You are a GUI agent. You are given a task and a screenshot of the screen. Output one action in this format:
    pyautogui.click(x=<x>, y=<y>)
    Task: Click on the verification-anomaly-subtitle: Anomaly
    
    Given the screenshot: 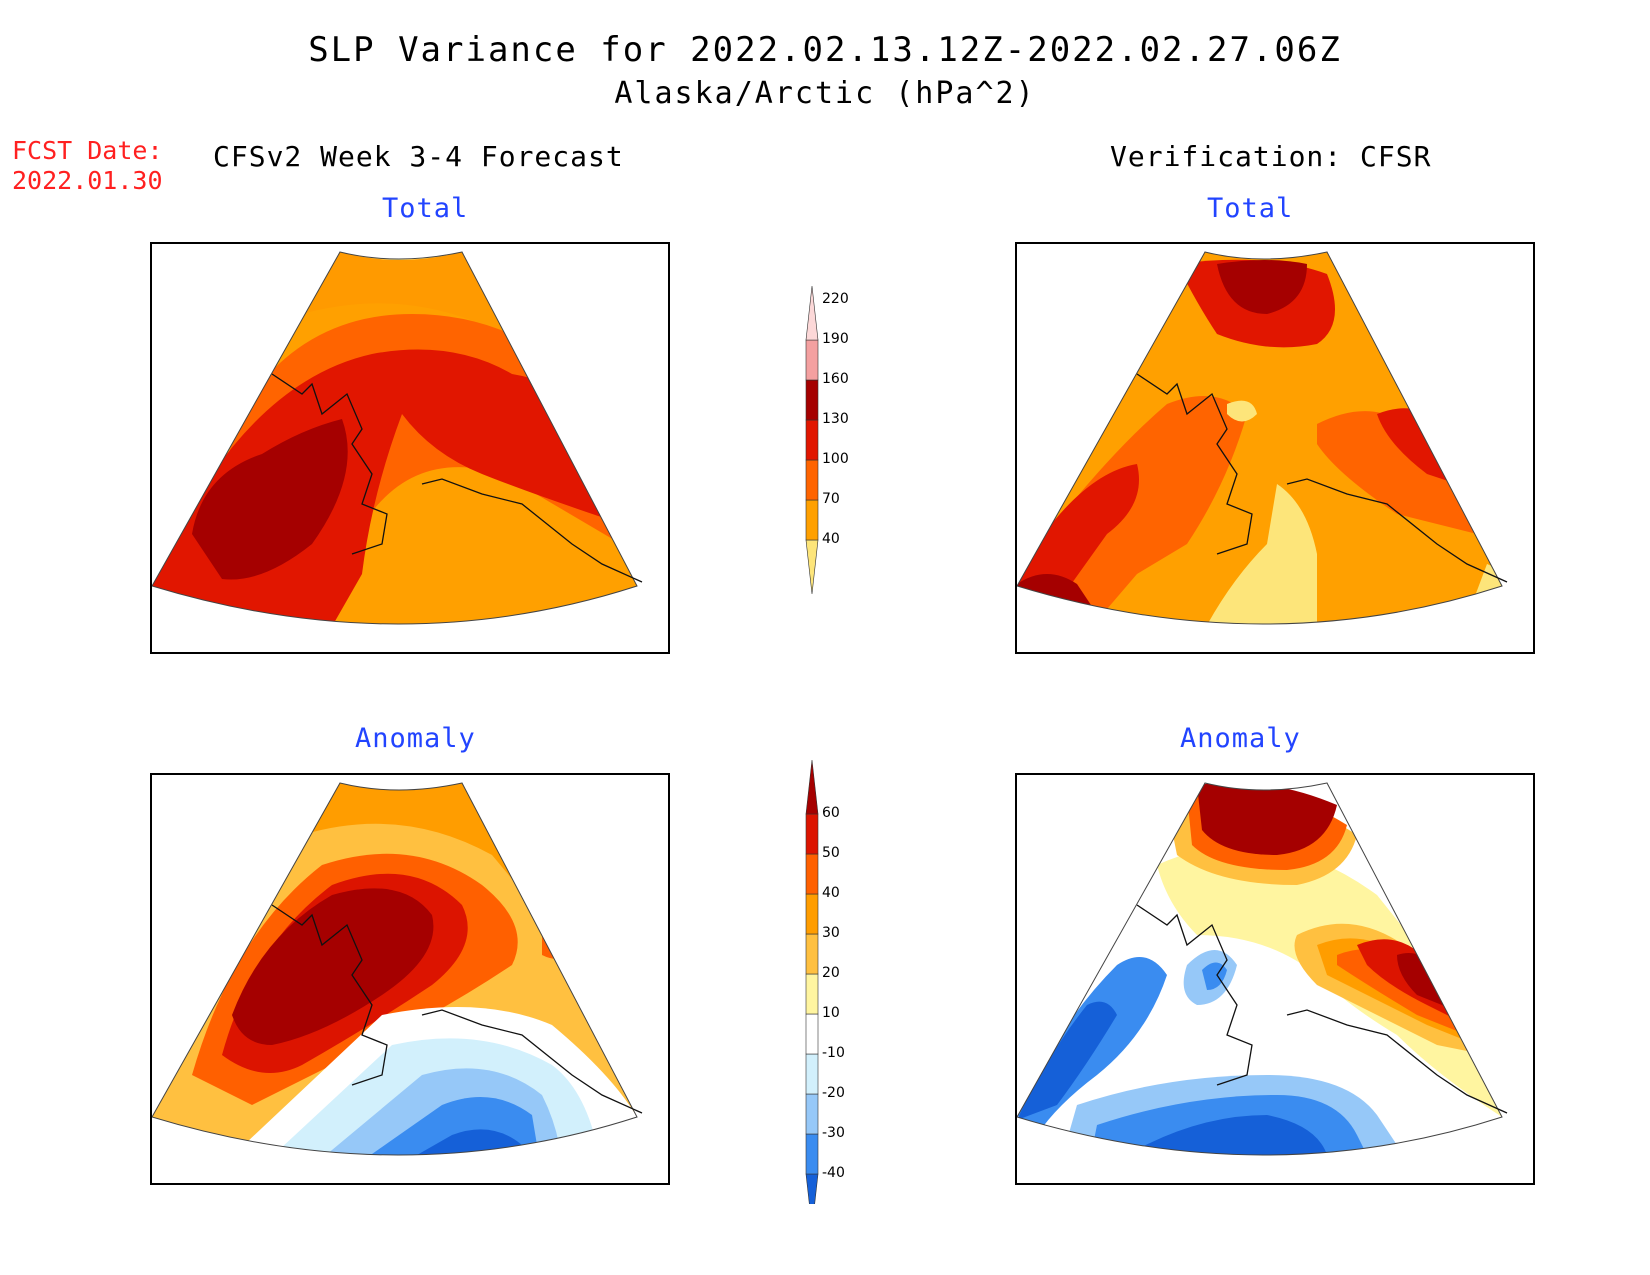 What is the action you would take?
    pyautogui.click(x=1240, y=738)
    